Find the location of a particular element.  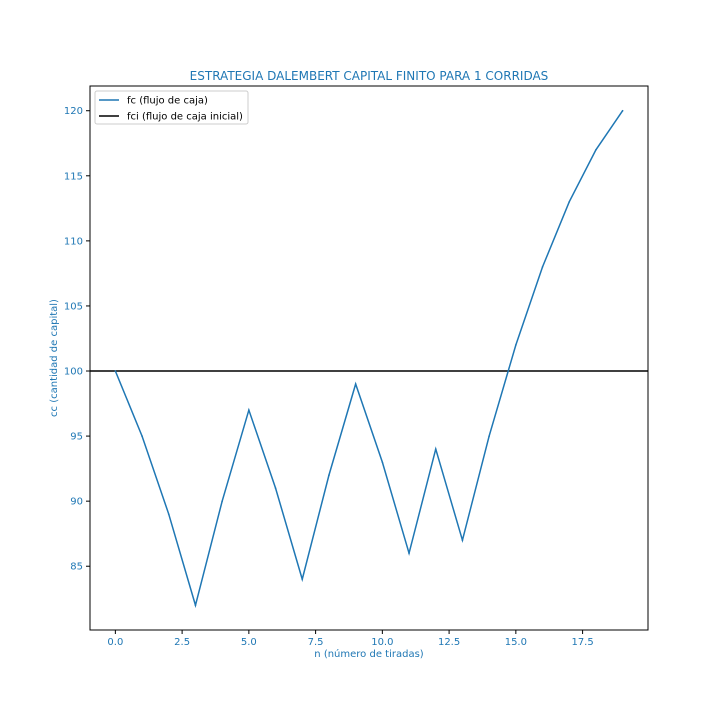

legend-label: fc (flujo de caja) is located at coordinates (167, 101).